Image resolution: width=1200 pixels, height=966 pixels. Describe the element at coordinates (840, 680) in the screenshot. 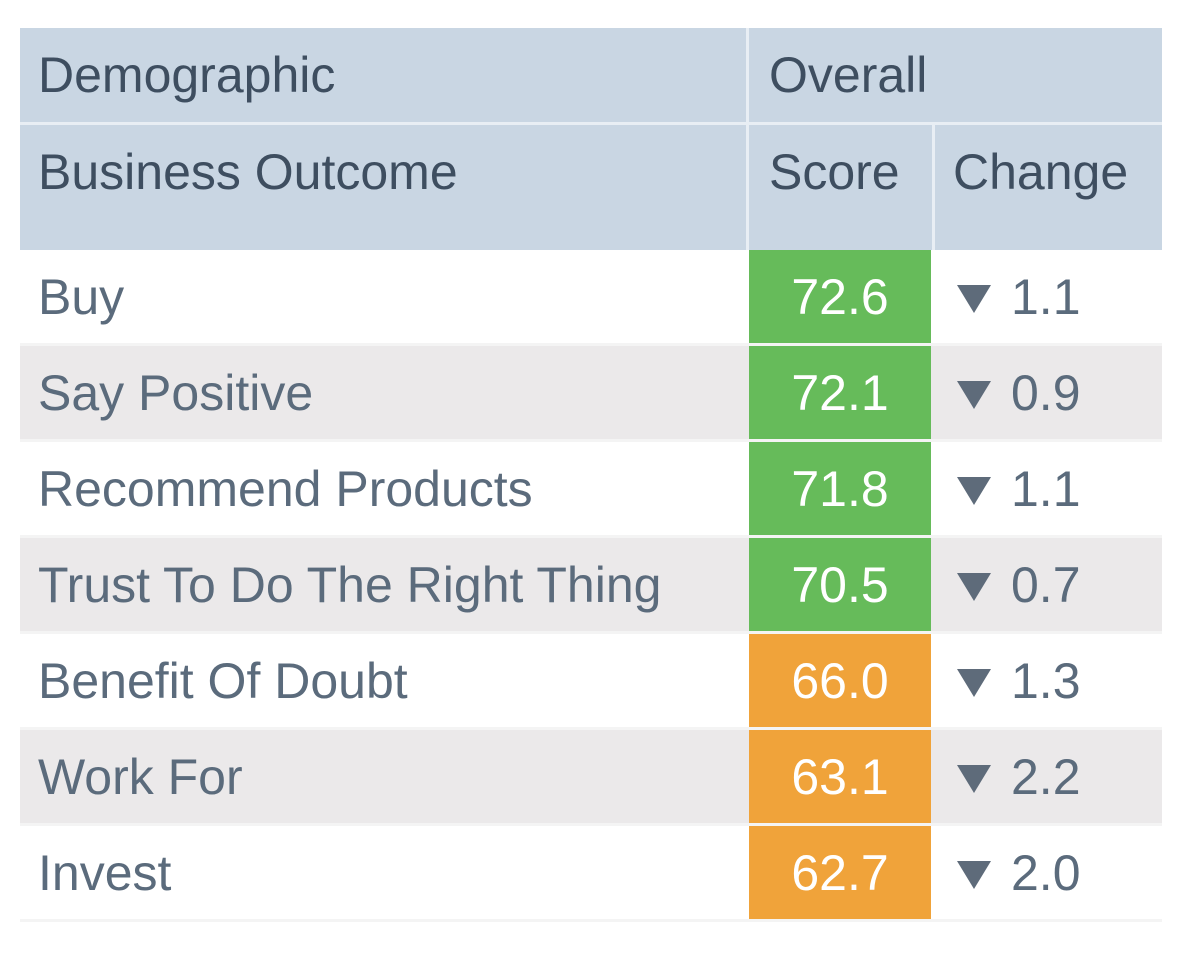

I see `score-cell: 66.0` at that location.